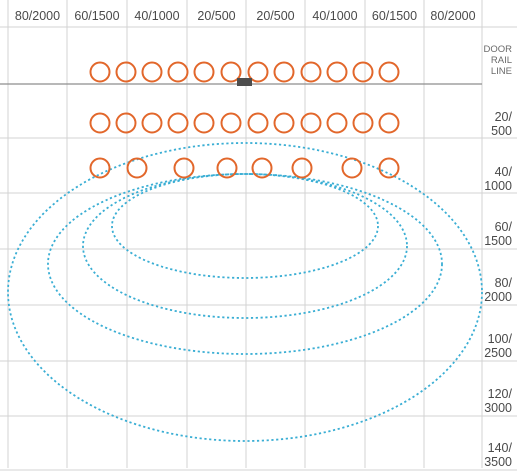 The width and height of the screenshot is (517, 475). I want to click on row-label: 20/500, so click(501, 124).